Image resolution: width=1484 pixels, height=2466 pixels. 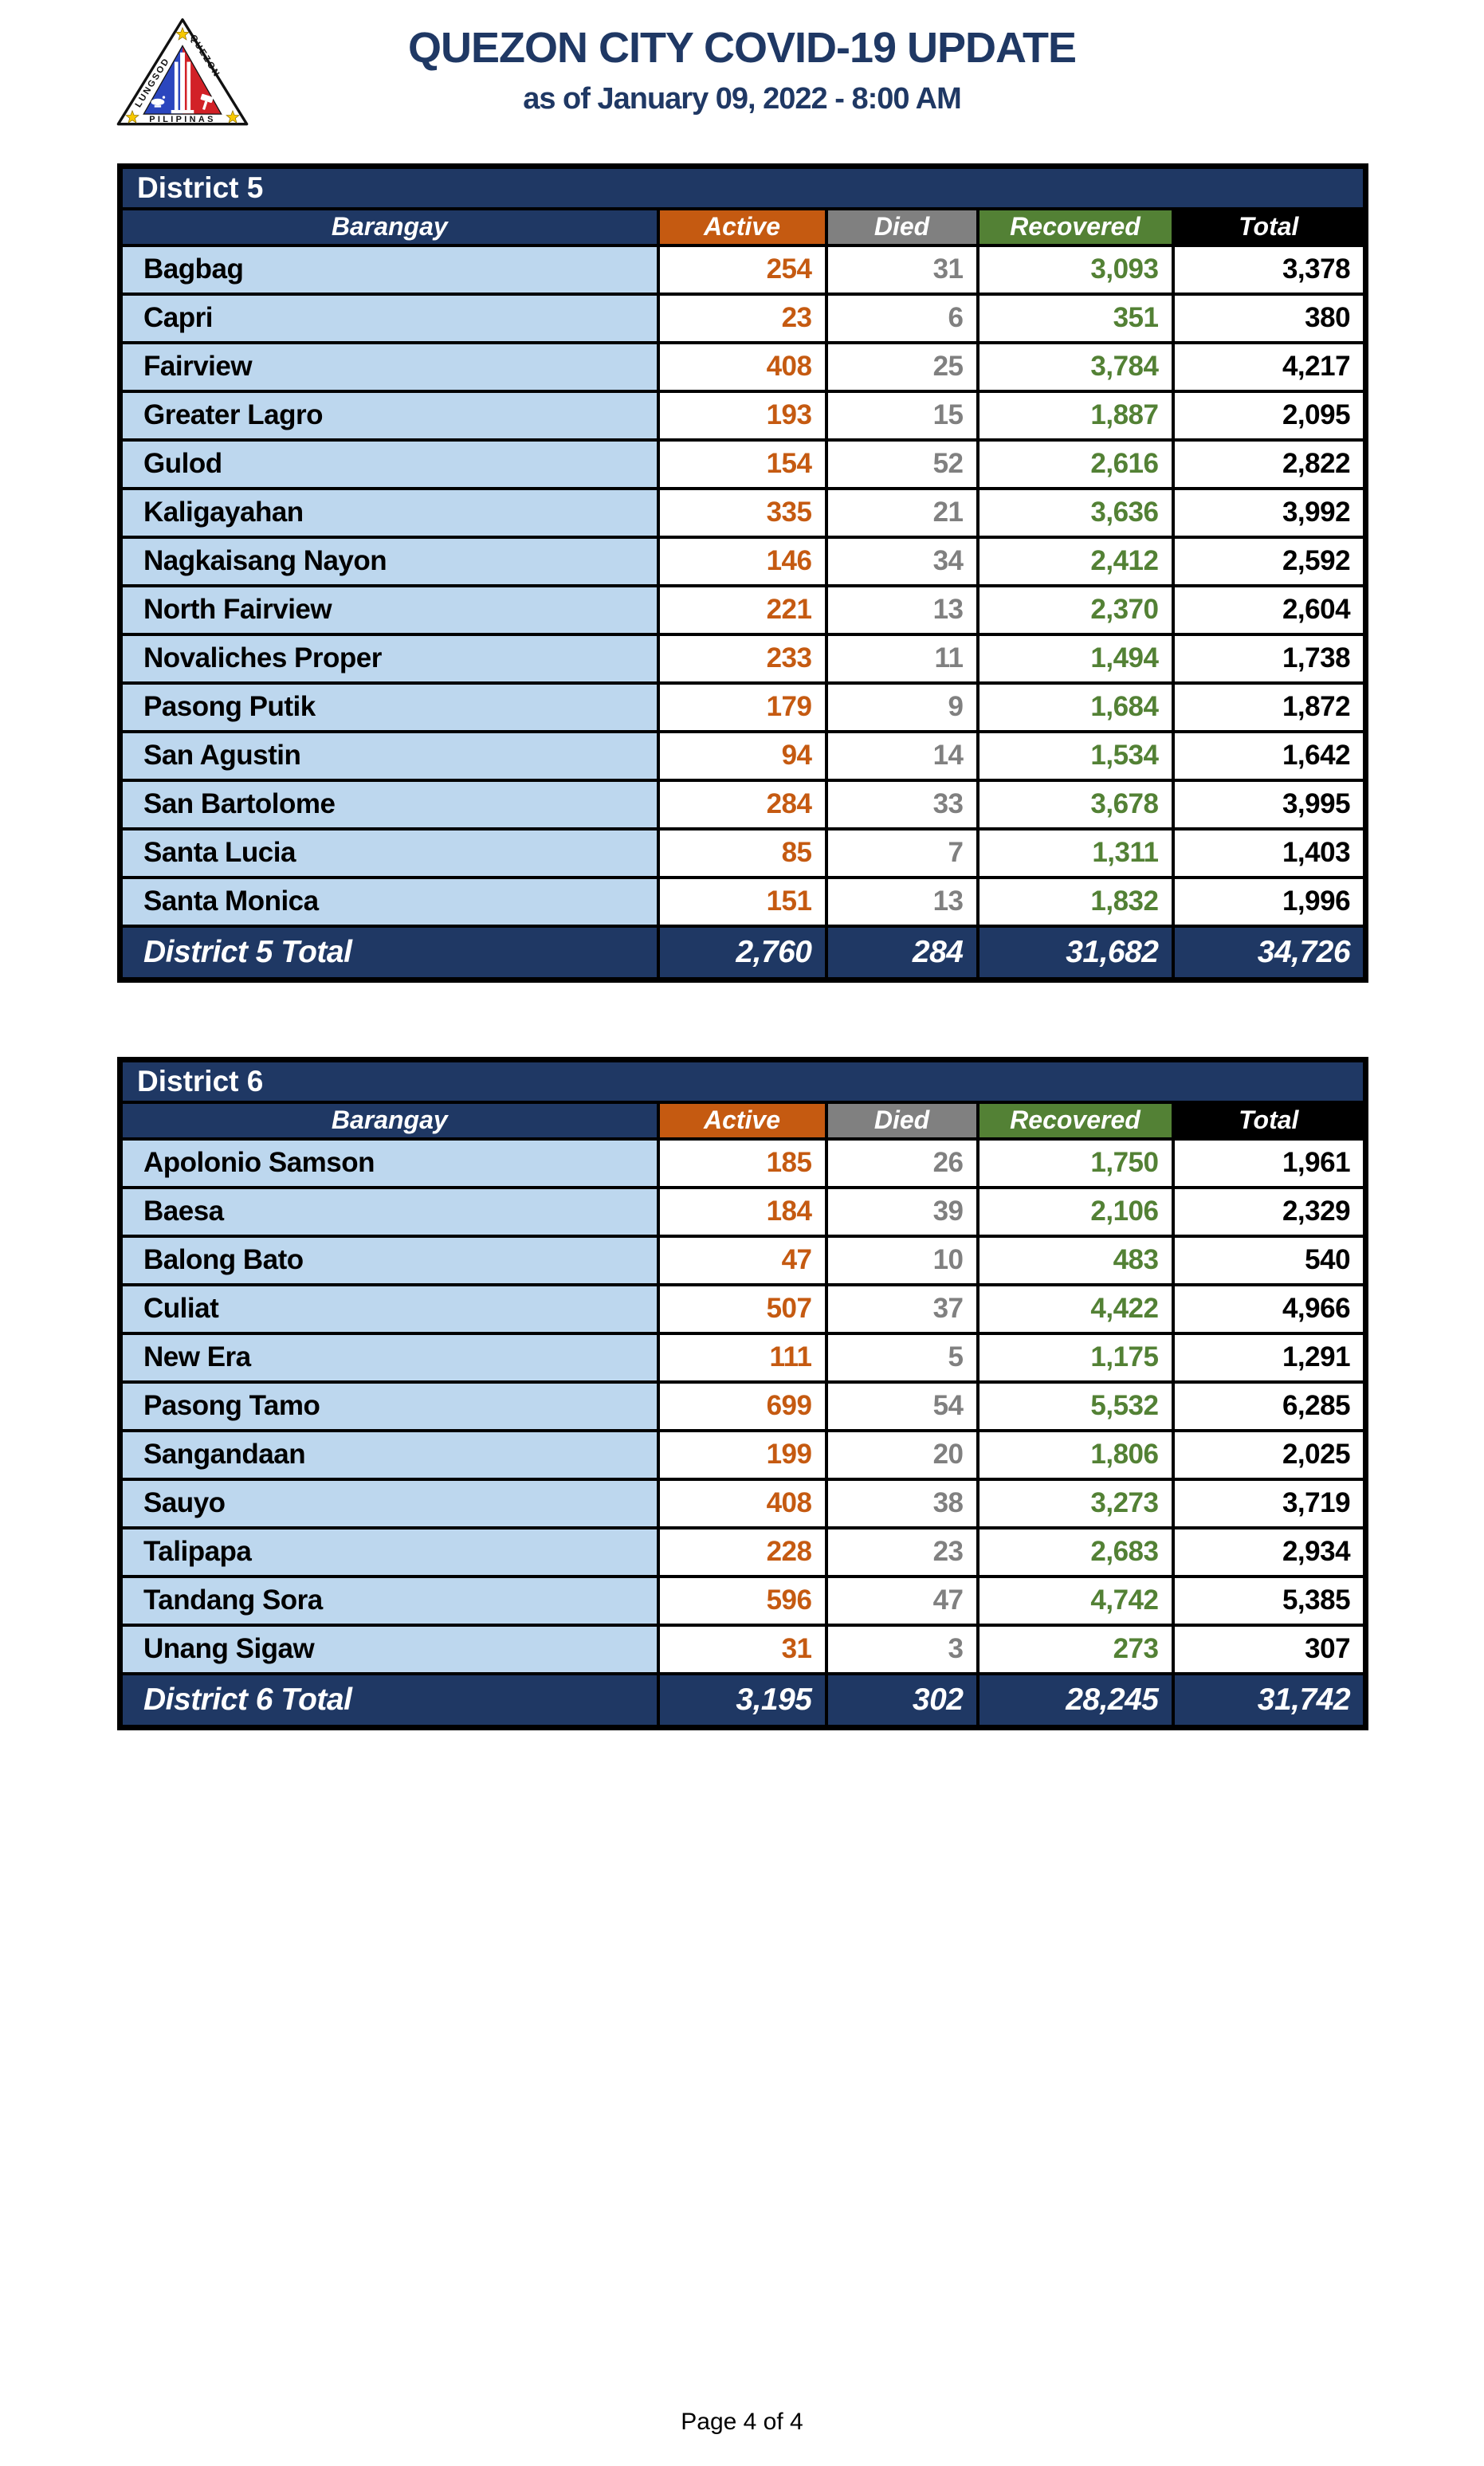 I want to click on recovered-value-cell: 351, so click(x=1075, y=318).